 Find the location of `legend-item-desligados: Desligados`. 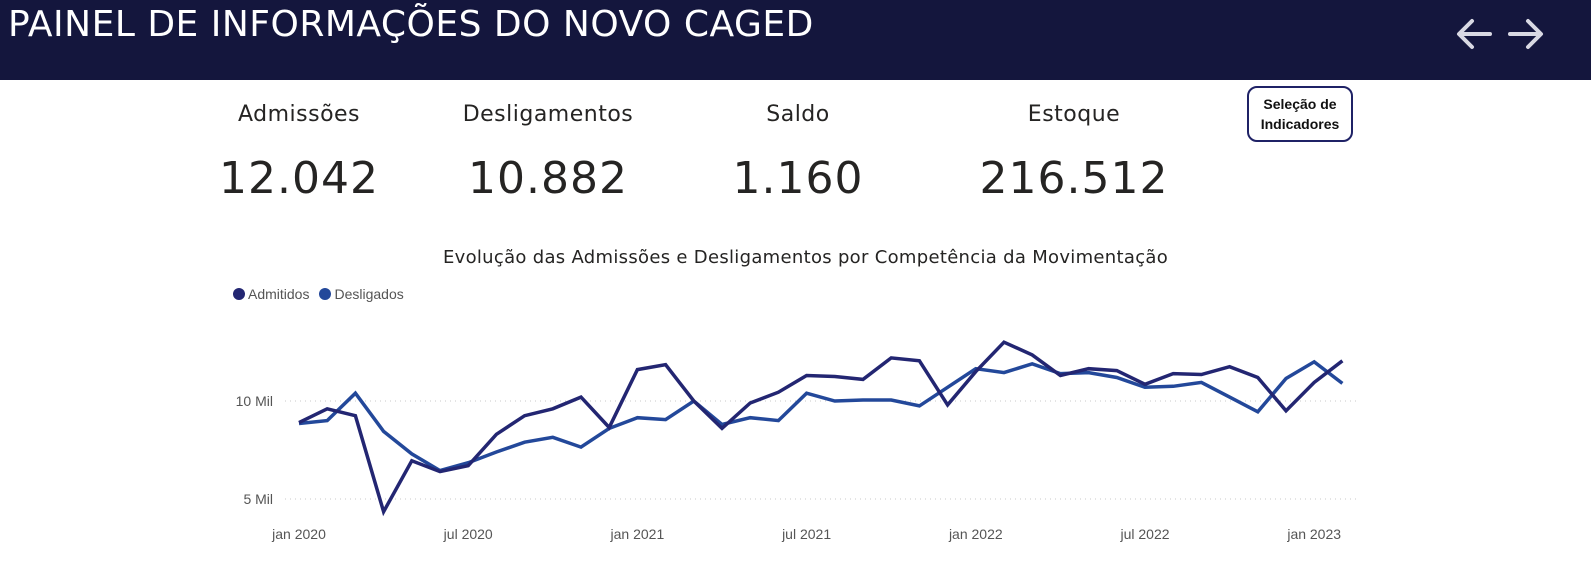

legend-item-desligados: Desligados is located at coordinates (361, 294).